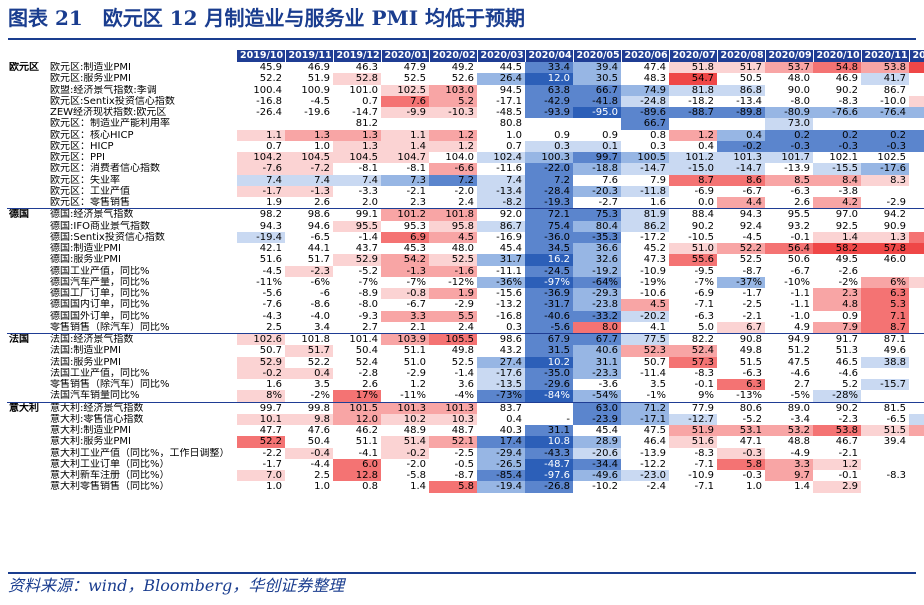 Image resolution: width=924 pixels, height=605 pixels. What do you see at coordinates (357, 260) in the screenshot?
I see `value-cell: 52.9` at bounding box center [357, 260].